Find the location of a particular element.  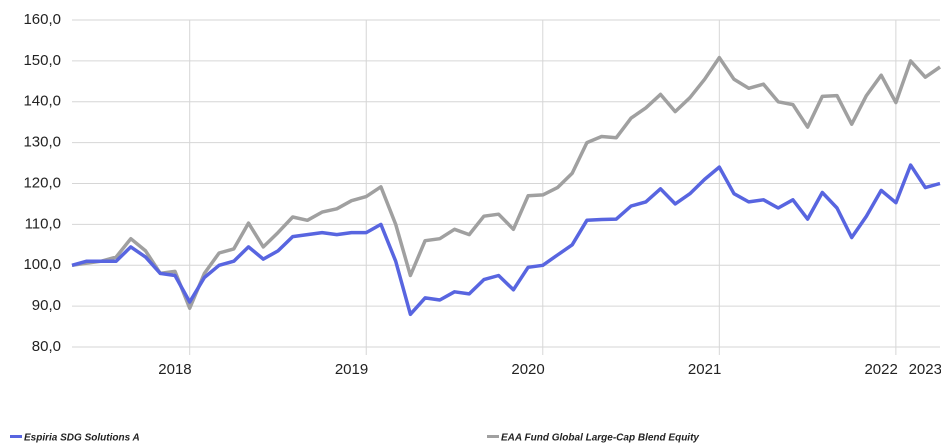

y-tick-label: 110,0 is located at coordinates (43, 223).